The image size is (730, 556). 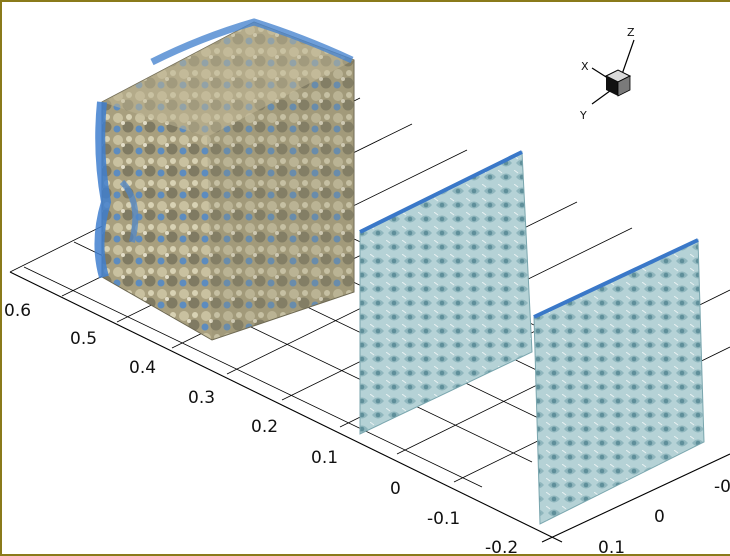 What do you see at coordinates (607, 74) in the screenshot?
I see `orientation-triad: Z X Y` at bounding box center [607, 74].